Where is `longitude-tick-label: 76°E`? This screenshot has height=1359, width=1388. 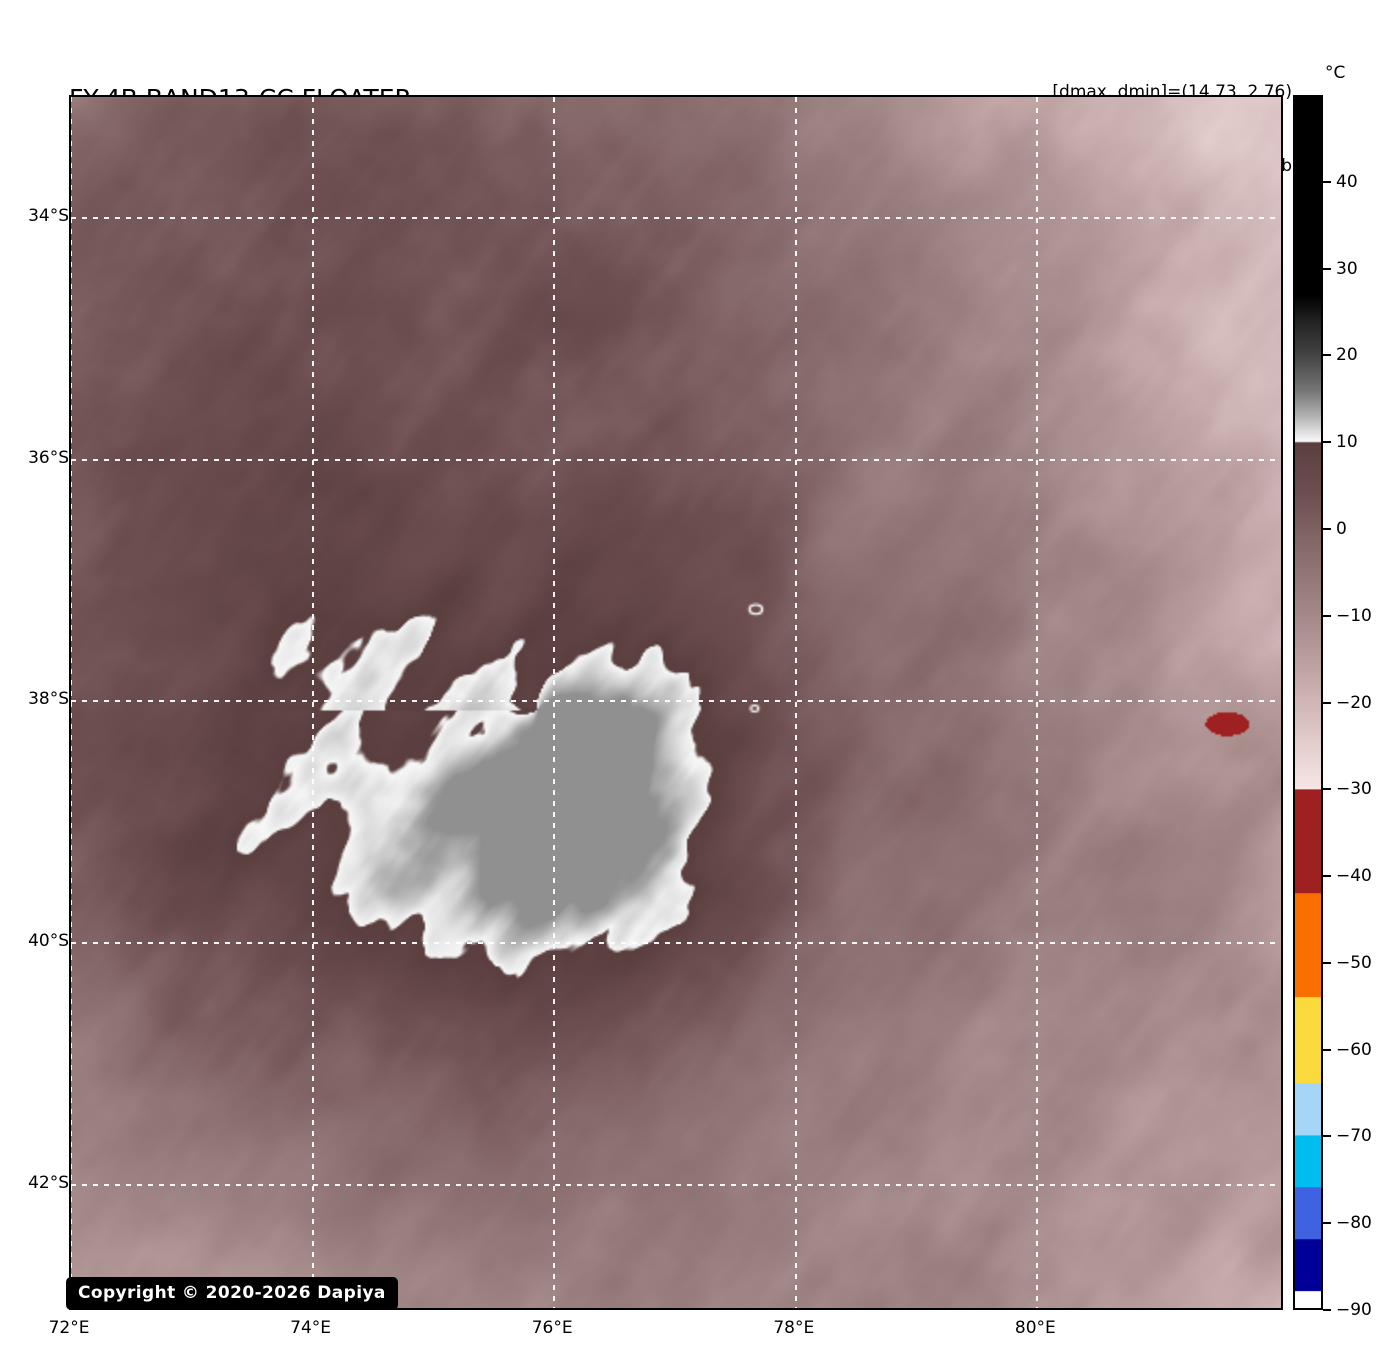 longitude-tick-label: 76°E is located at coordinates (552, 1328).